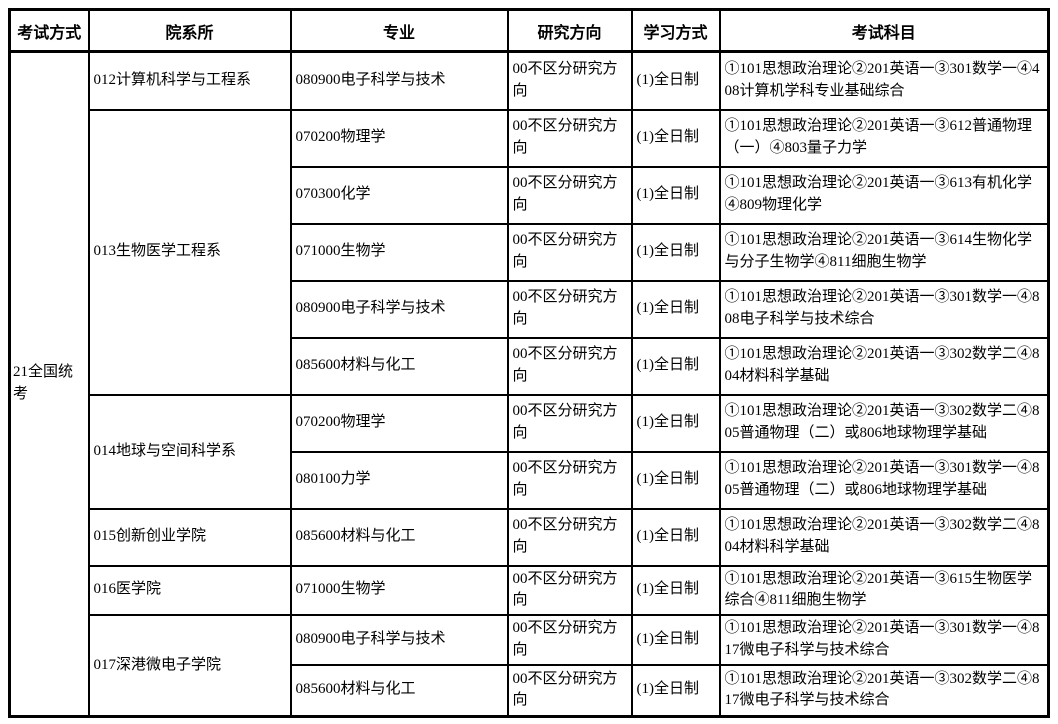 This screenshot has height=724, width=1058. What do you see at coordinates (884, 30) in the screenshot?
I see `header-exam-subjects: 考试科目` at bounding box center [884, 30].